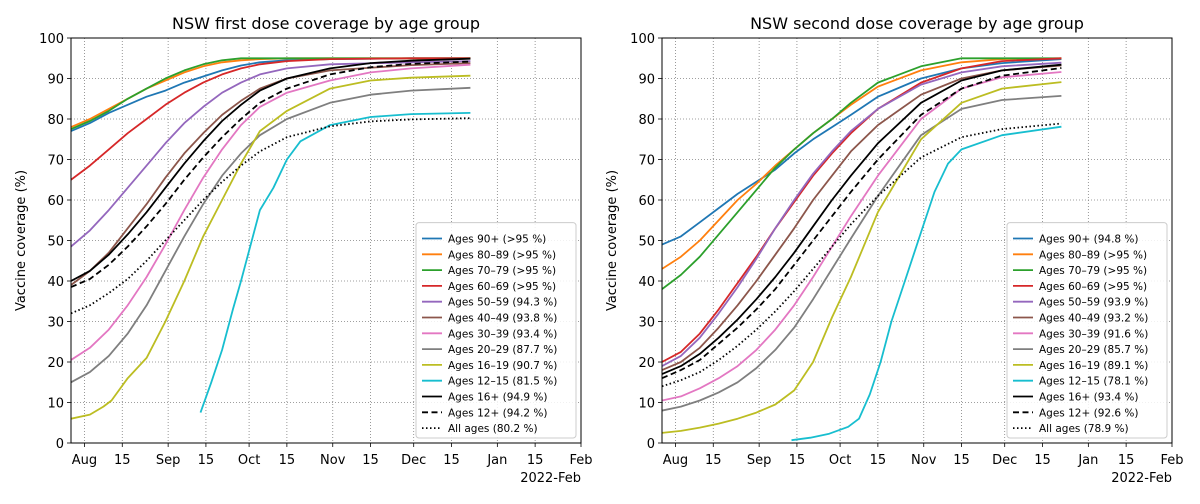 Image resolution: width=1200 pixels, height=504 pixels. Describe the element at coordinates (498, 413) in the screenshot. I see `chart-1-legend-label: Ages 12+ (94.2 %)` at that location.